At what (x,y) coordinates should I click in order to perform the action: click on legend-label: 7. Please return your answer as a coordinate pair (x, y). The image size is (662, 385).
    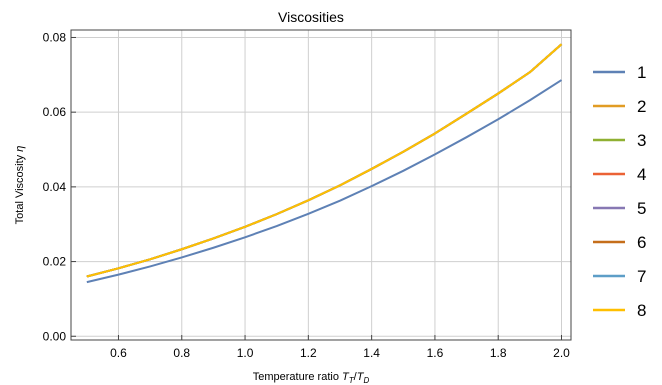
    Looking at the image, I should click on (641, 276).